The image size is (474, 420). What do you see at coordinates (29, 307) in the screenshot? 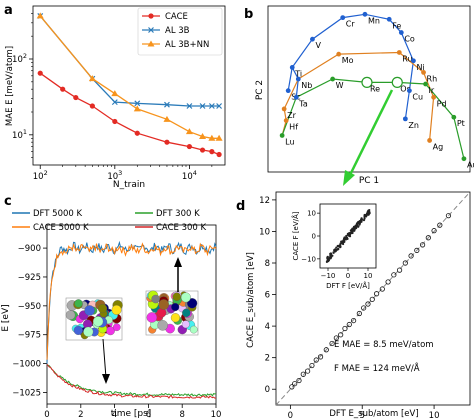
I see `panel-c-ytick-label: −950` at bounding box center [29, 307].